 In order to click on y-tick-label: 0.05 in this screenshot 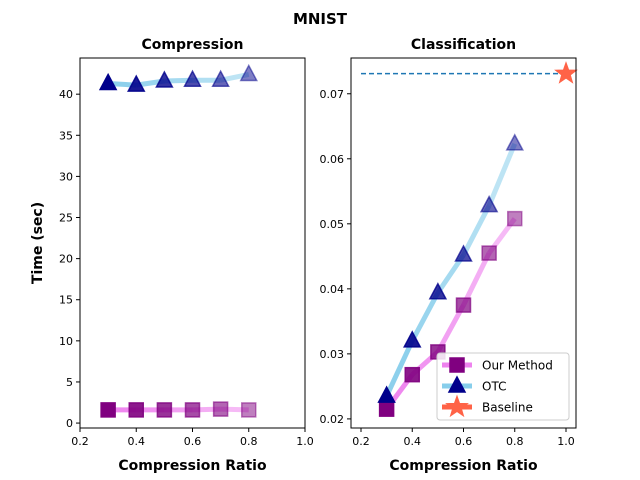, I will do `click(332, 224)`.